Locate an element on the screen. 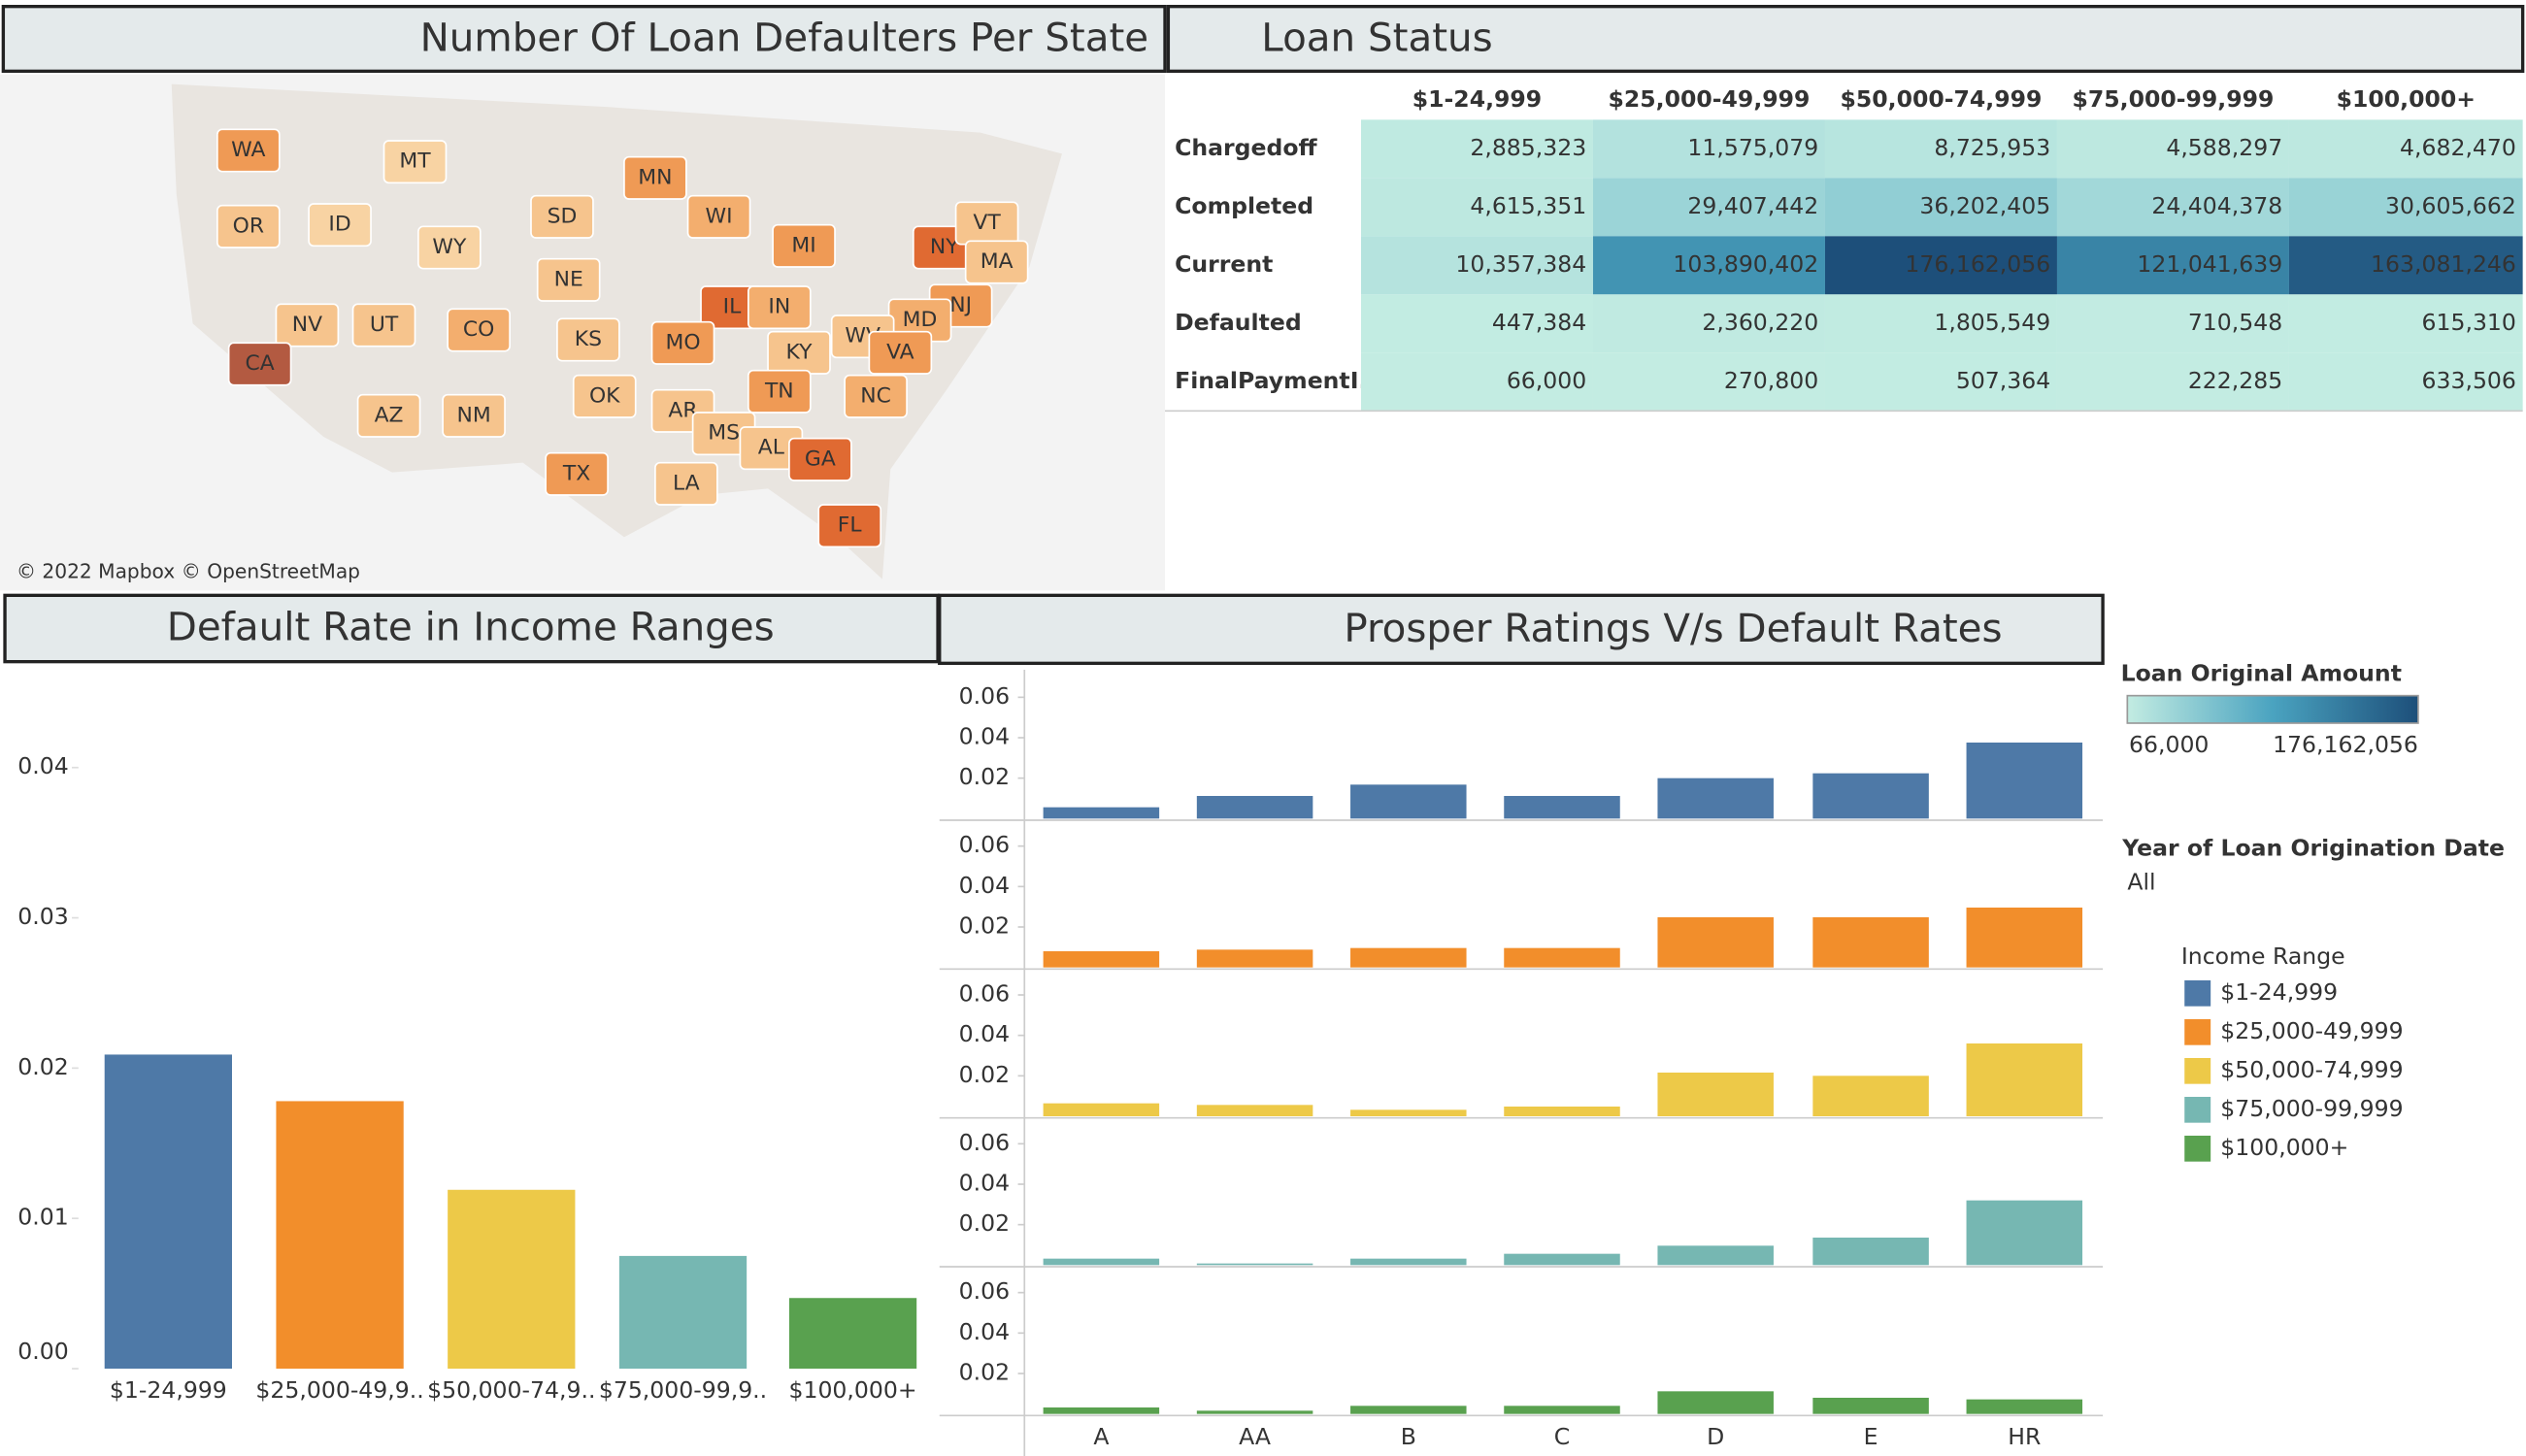 Image resolution: width=2526 pixels, height=1456 pixels. row-header: Defaulted is located at coordinates (1238, 322).